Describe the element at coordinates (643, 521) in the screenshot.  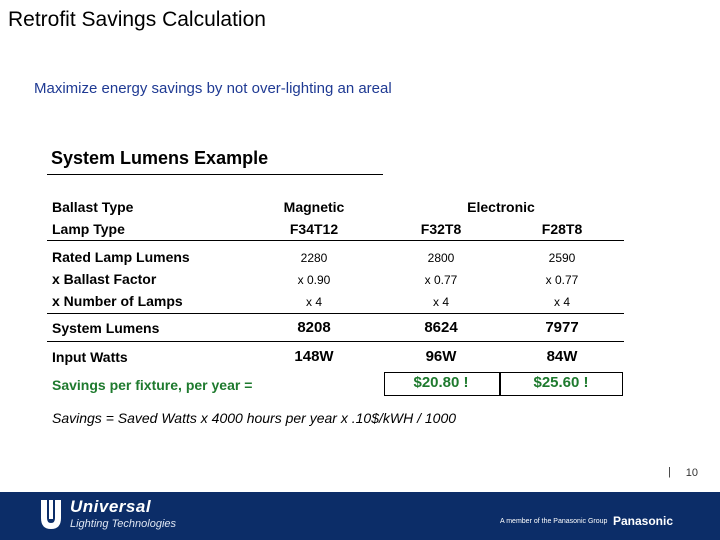
I see `panasonic-logo: Panasonic` at that location.